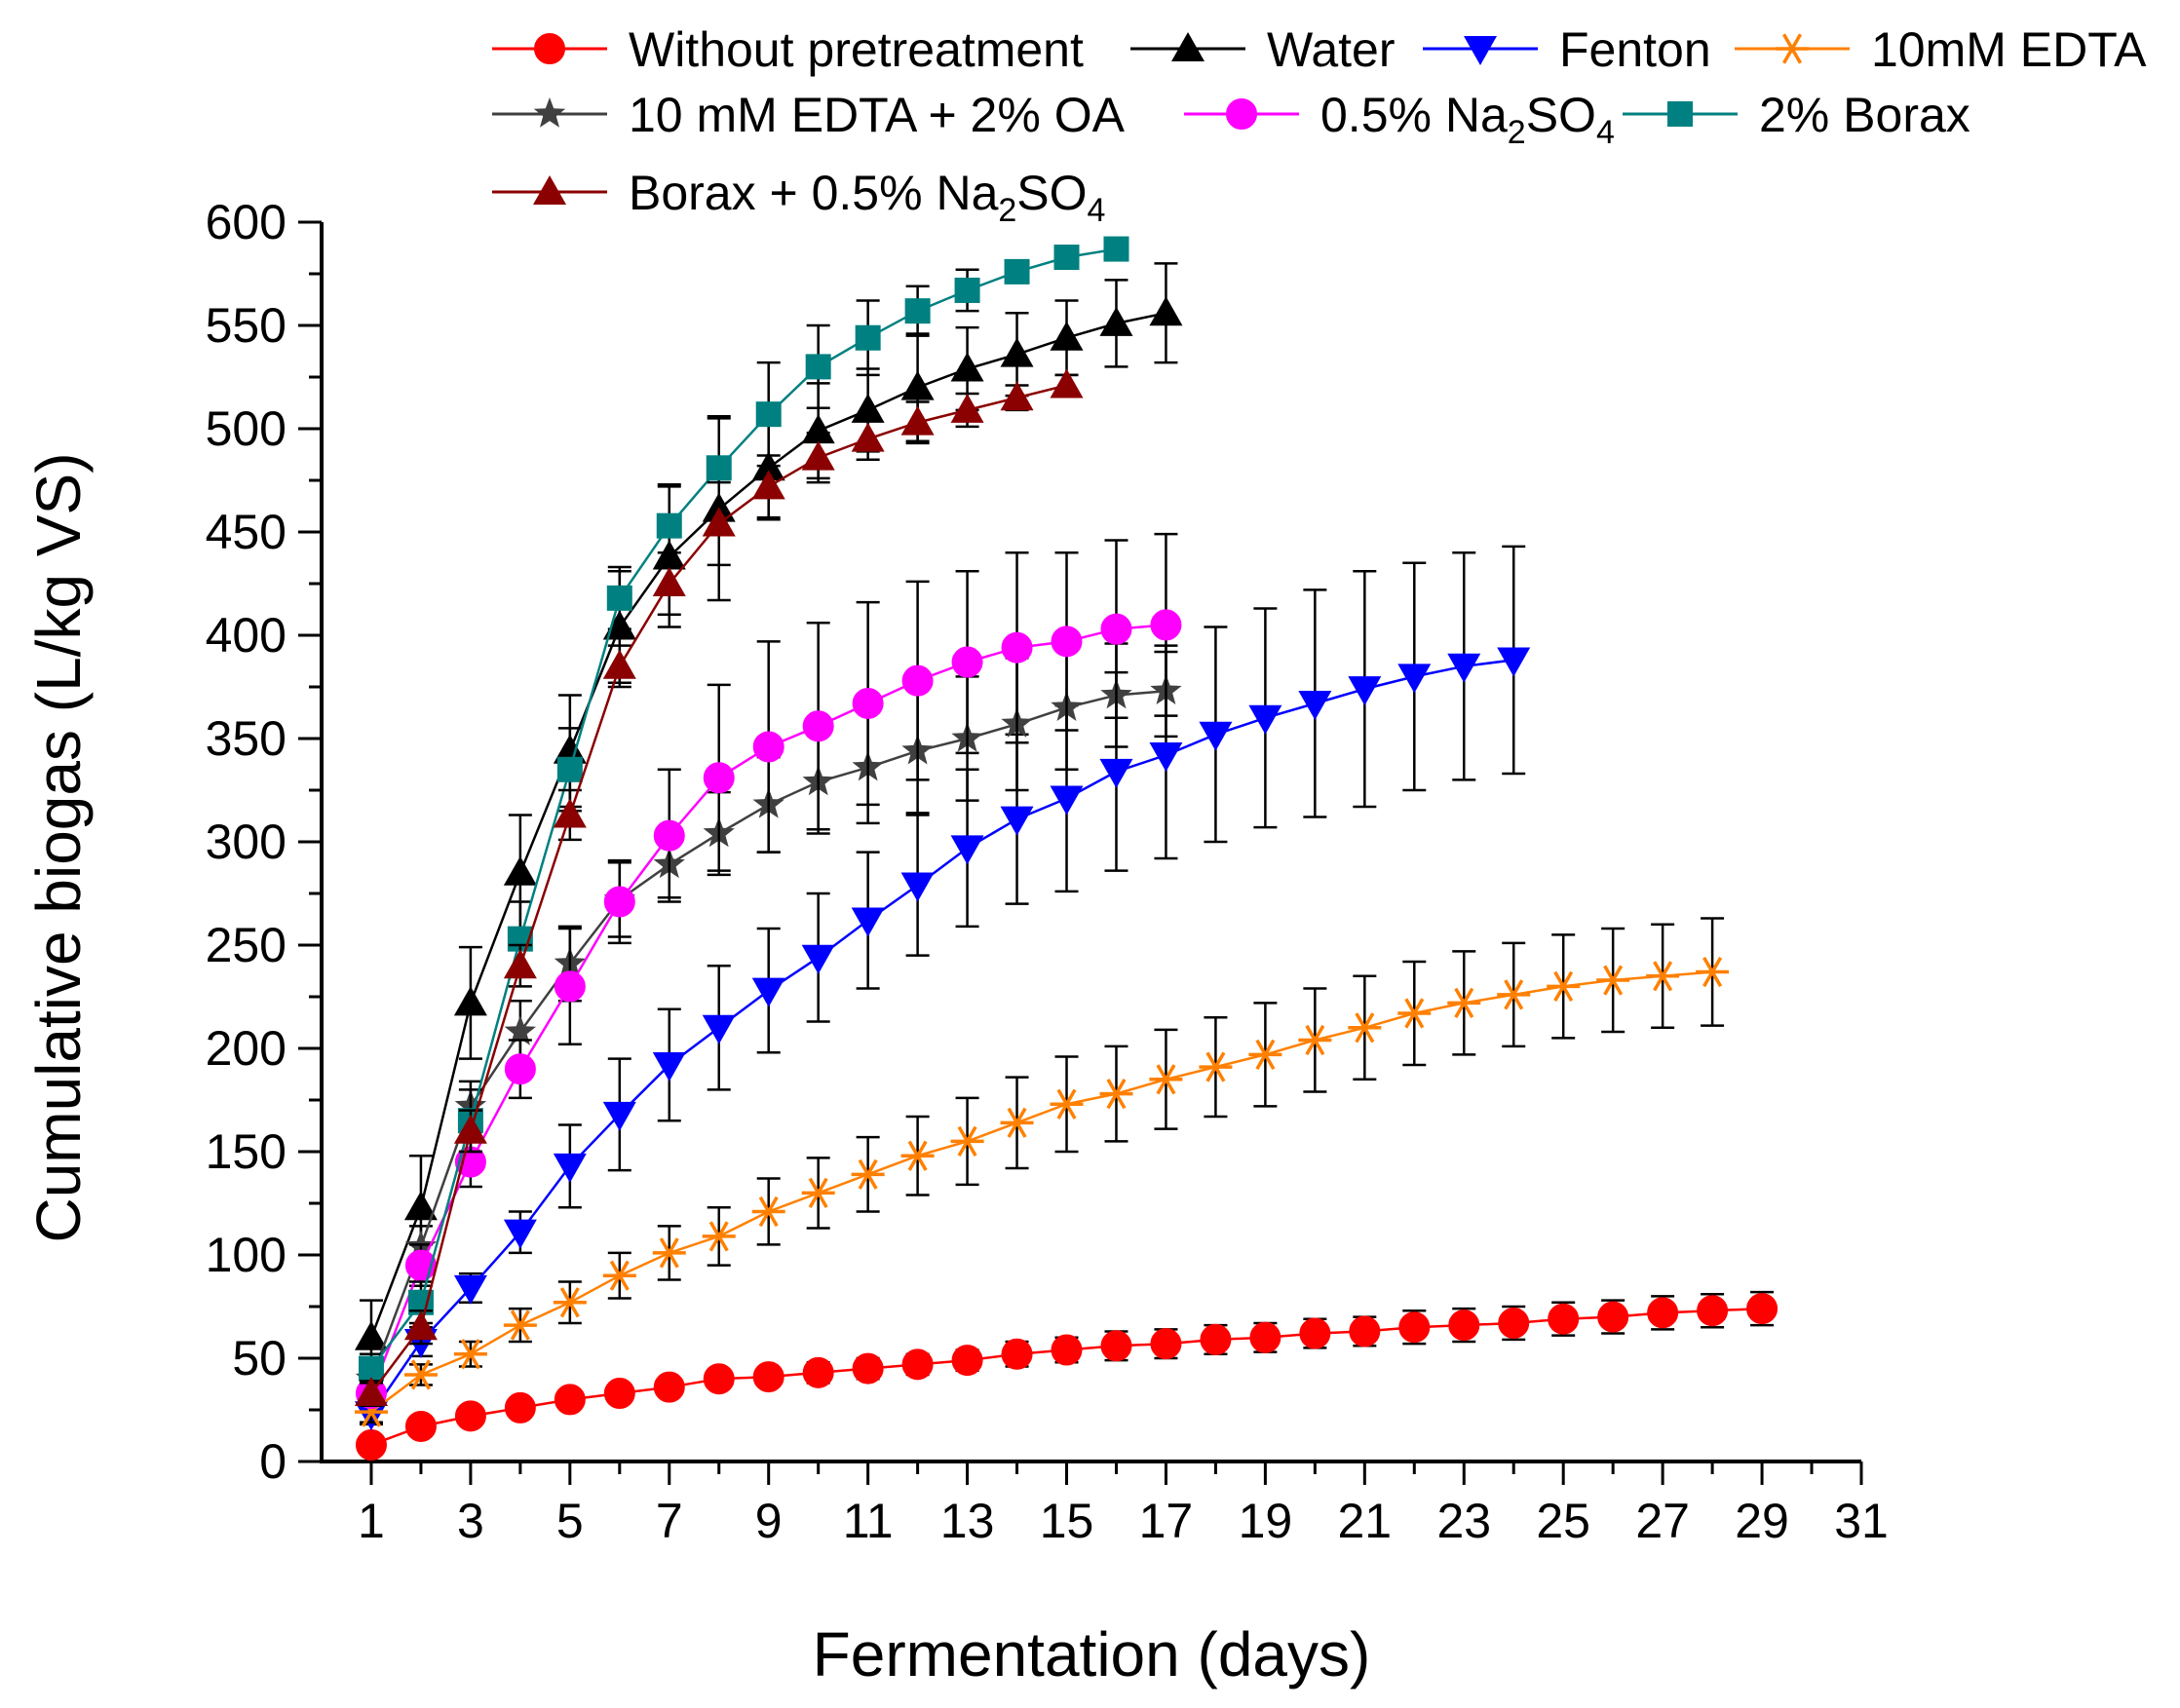 The image size is (2180, 1708). I want to click on legend-item-1: Water, so click(1263, 49).